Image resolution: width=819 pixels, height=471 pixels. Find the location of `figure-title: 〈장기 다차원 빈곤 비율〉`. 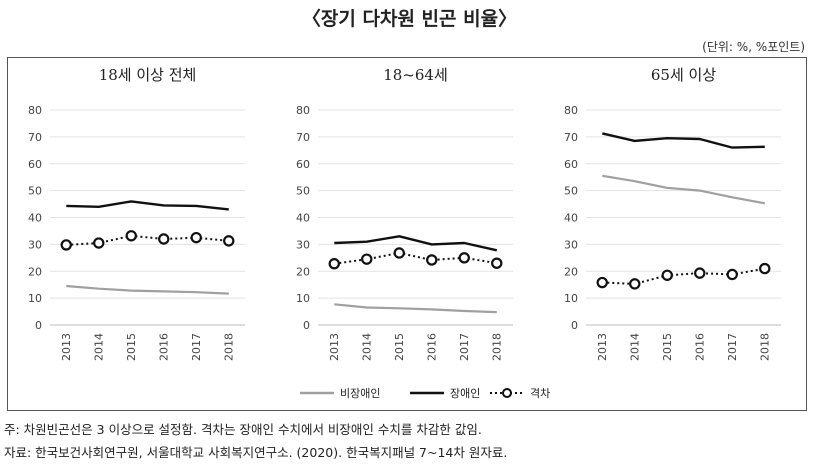

figure-title: 〈장기 다차원 빈곤 비율〉 is located at coordinates (409, 19).